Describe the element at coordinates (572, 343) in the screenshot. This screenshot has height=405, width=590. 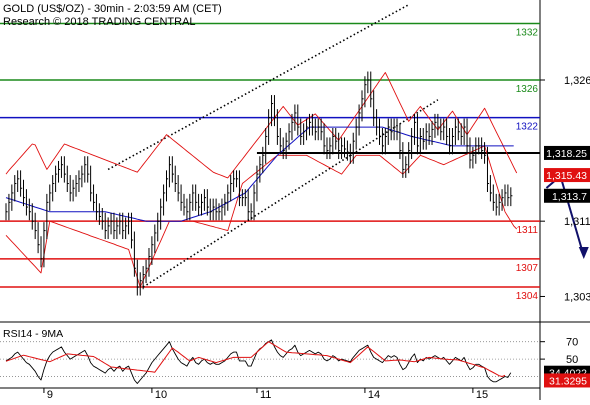
I see `rsi-tick-label: 70` at that location.